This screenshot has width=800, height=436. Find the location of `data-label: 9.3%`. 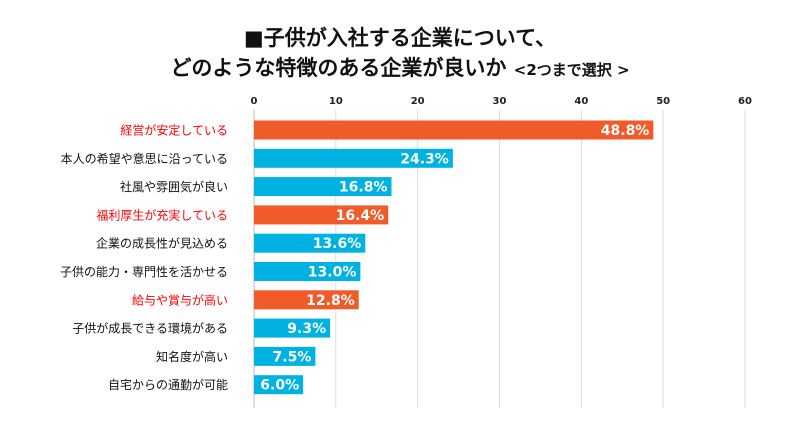

data-label: 9.3% is located at coordinates (306, 329).